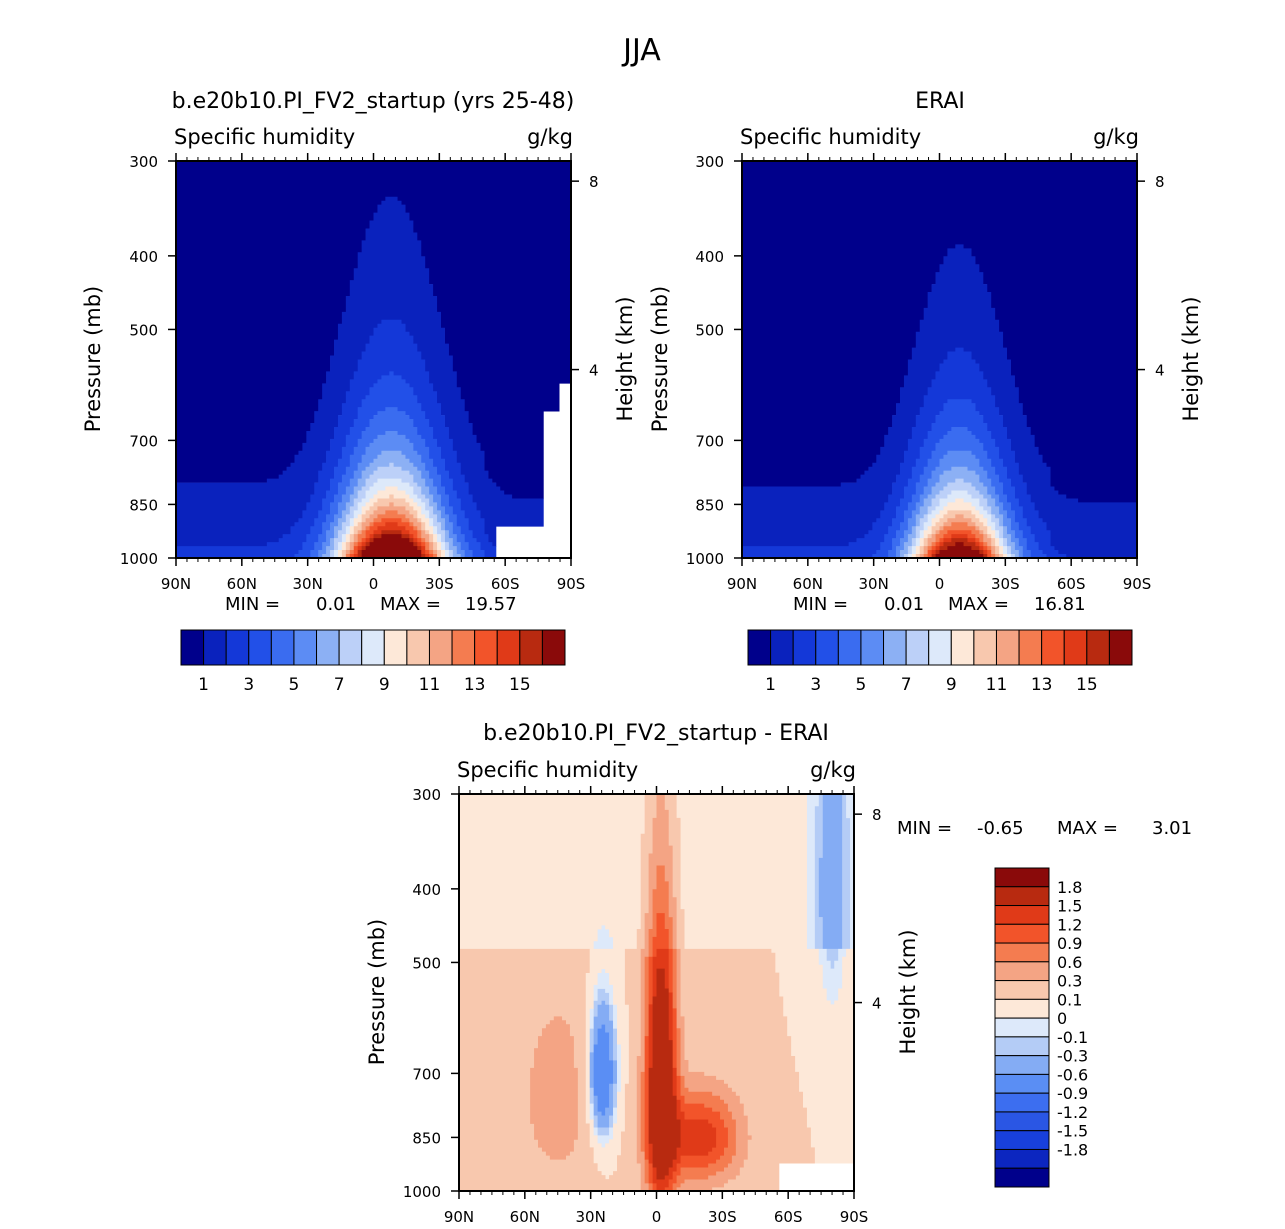 Image resolution: width=1285 pixels, height=1229 pixels. Describe the element at coordinates (1069, 887) in the screenshot. I see `colorbar-label: 1.8` at that location.